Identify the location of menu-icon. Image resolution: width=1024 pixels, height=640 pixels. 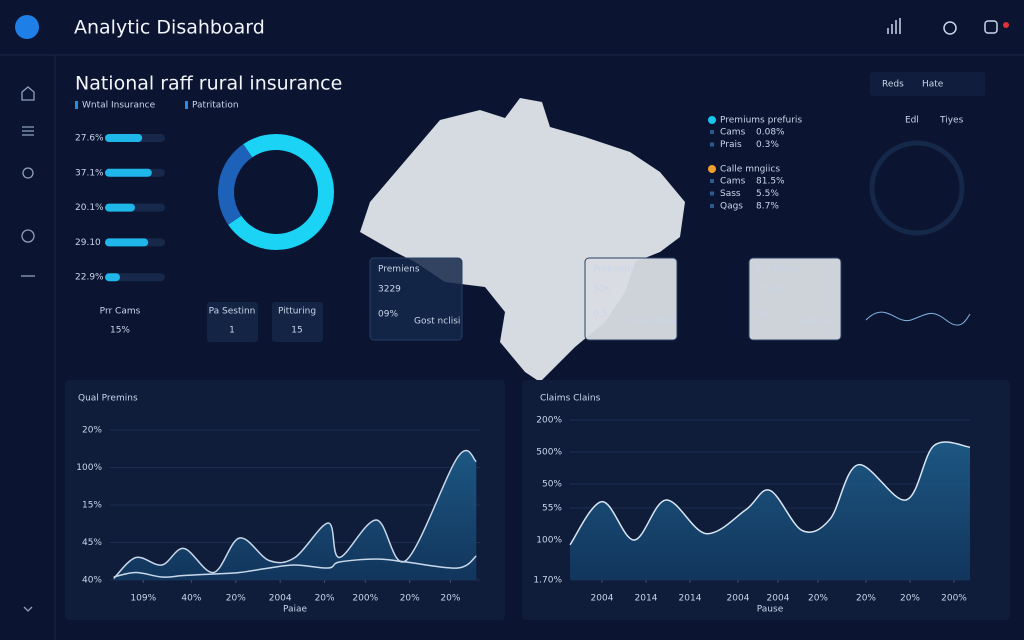
(28, 131).